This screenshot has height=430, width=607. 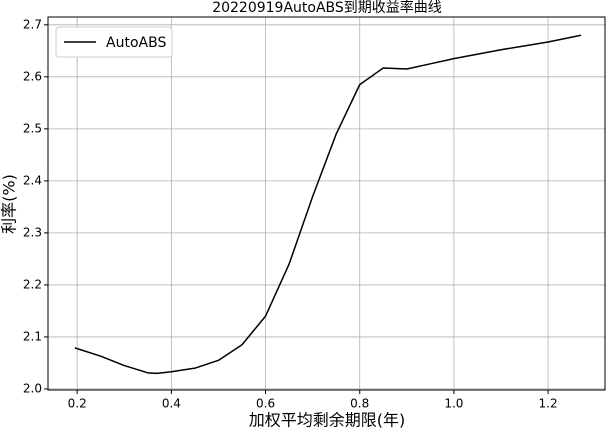 What do you see at coordinates (548, 404) in the screenshot?
I see `x-tick-label: 1.2` at bounding box center [548, 404].